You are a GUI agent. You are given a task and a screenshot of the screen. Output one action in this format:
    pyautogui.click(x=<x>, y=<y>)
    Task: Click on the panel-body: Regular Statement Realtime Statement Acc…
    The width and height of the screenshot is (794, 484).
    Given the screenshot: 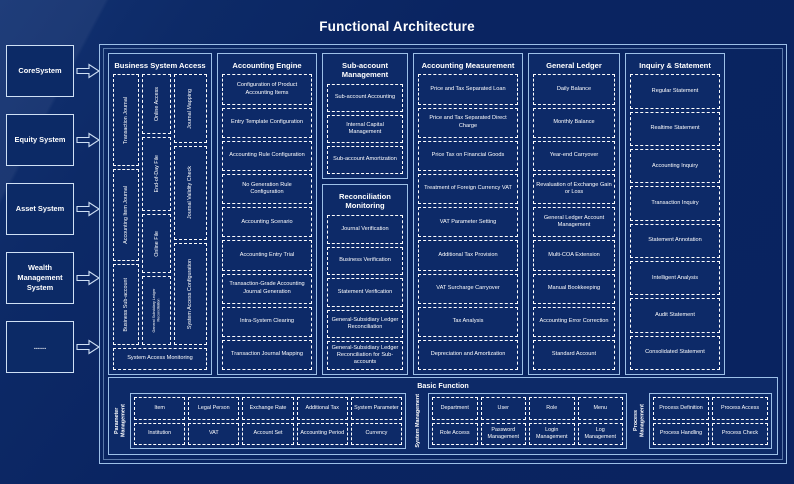 What is the action you would take?
    pyautogui.click(x=675, y=222)
    